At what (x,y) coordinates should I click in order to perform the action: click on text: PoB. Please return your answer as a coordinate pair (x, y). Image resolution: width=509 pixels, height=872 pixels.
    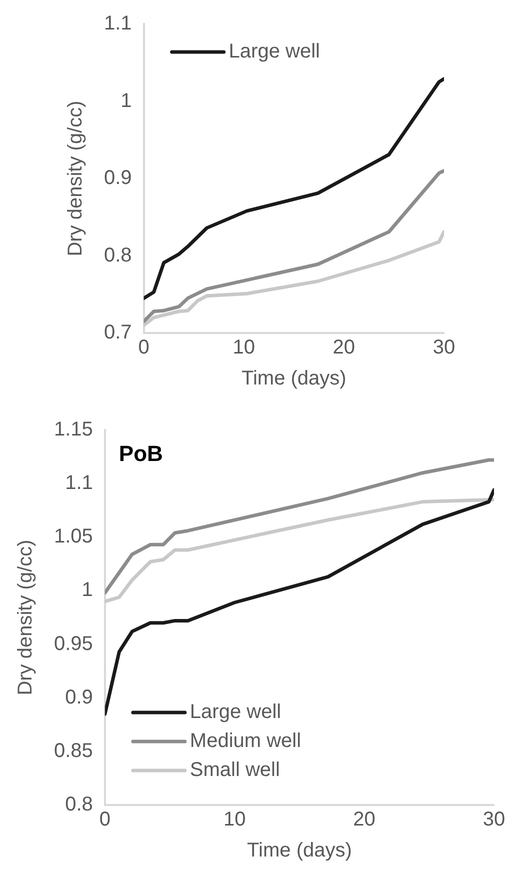
    Looking at the image, I should click on (140, 453).